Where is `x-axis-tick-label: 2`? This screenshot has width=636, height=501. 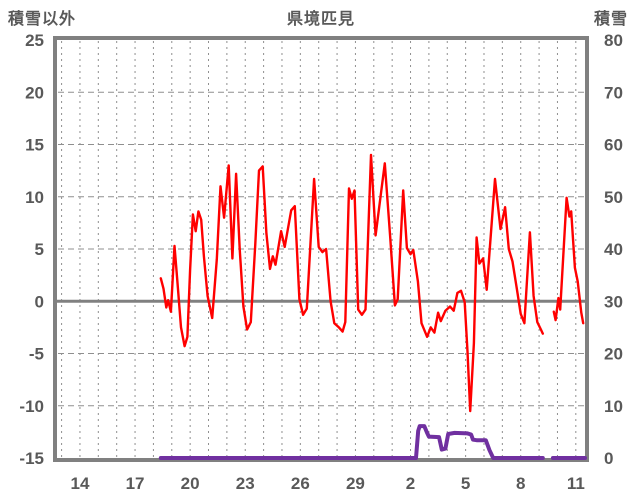 x-axis-tick-label: 2 is located at coordinates (410, 483).